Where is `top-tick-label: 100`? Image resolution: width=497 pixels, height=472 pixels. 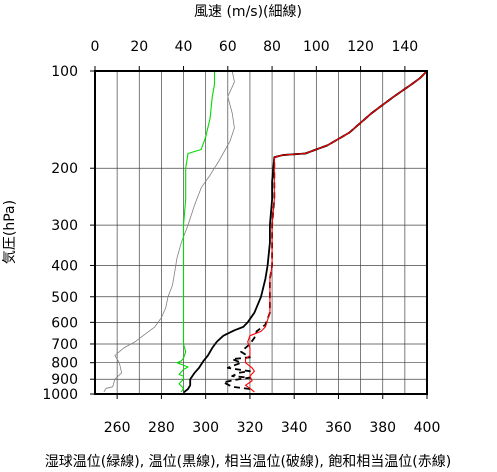 top-tick-label: 100 is located at coordinates (316, 47).